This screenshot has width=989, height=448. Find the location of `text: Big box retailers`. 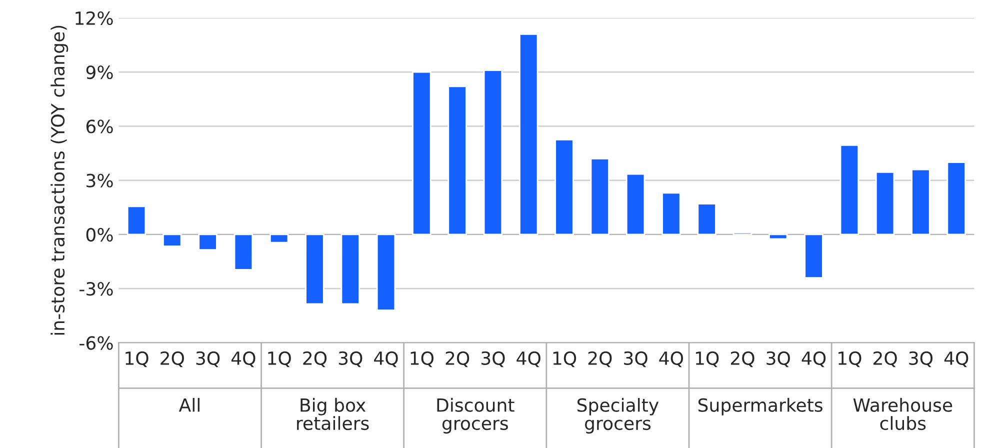

text: Big box retailers is located at coordinates (333, 414).